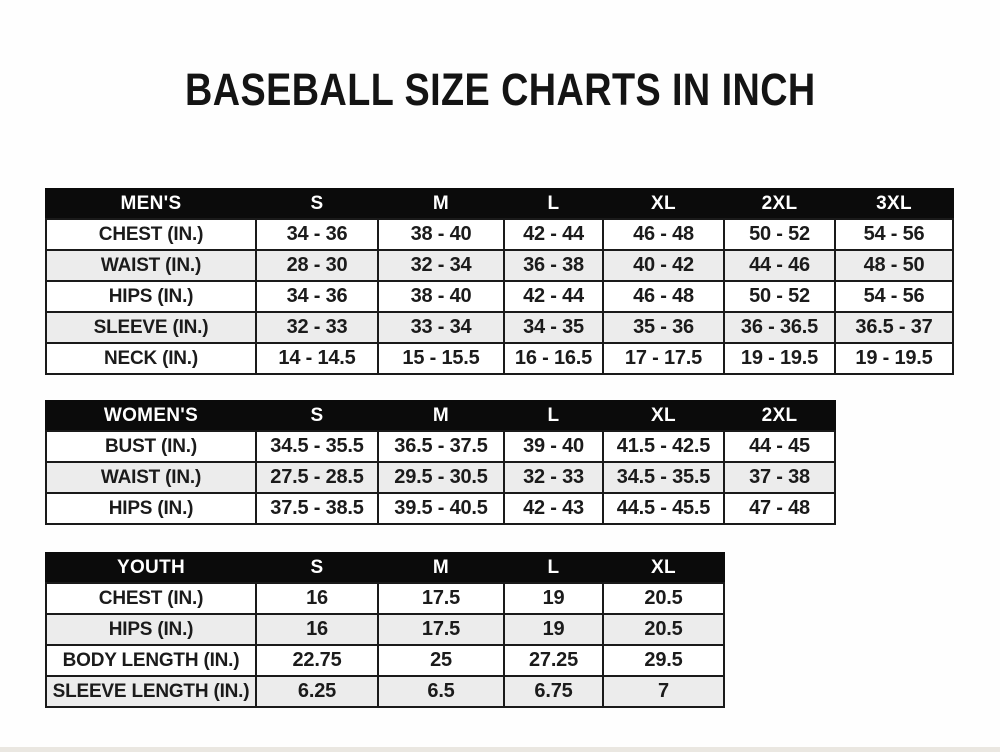 The image size is (1000, 752). What do you see at coordinates (779, 327) in the screenshot?
I see `value-cell: 36 - 36.5` at bounding box center [779, 327].